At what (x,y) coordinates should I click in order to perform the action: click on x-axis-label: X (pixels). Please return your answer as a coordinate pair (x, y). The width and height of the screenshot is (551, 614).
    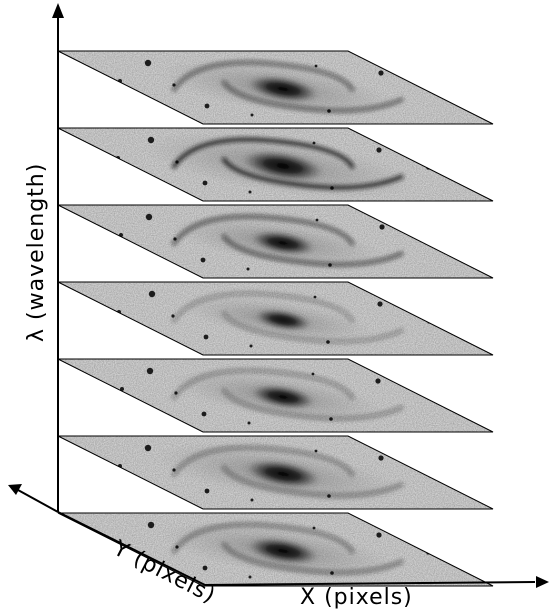
    Looking at the image, I should click on (356, 597).